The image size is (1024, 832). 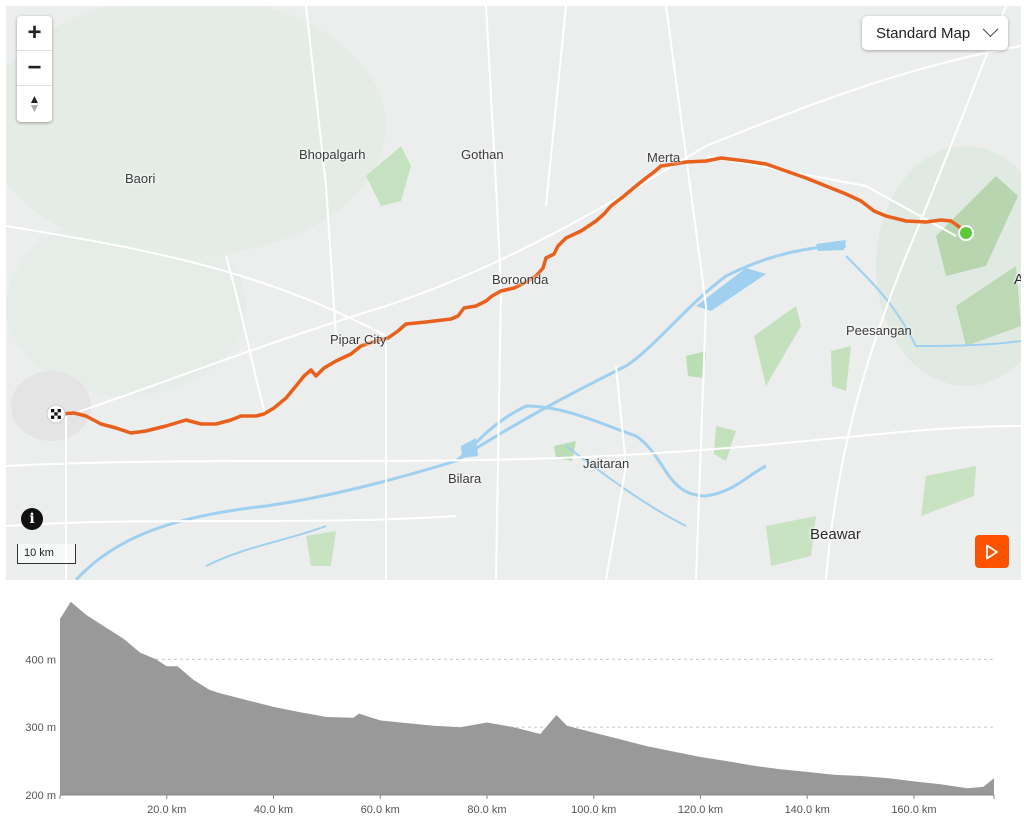 What do you see at coordinates (486, 810) in the screenshot?
I see `x-tick-label: 80.0 km` at bounding box center [486, 810].